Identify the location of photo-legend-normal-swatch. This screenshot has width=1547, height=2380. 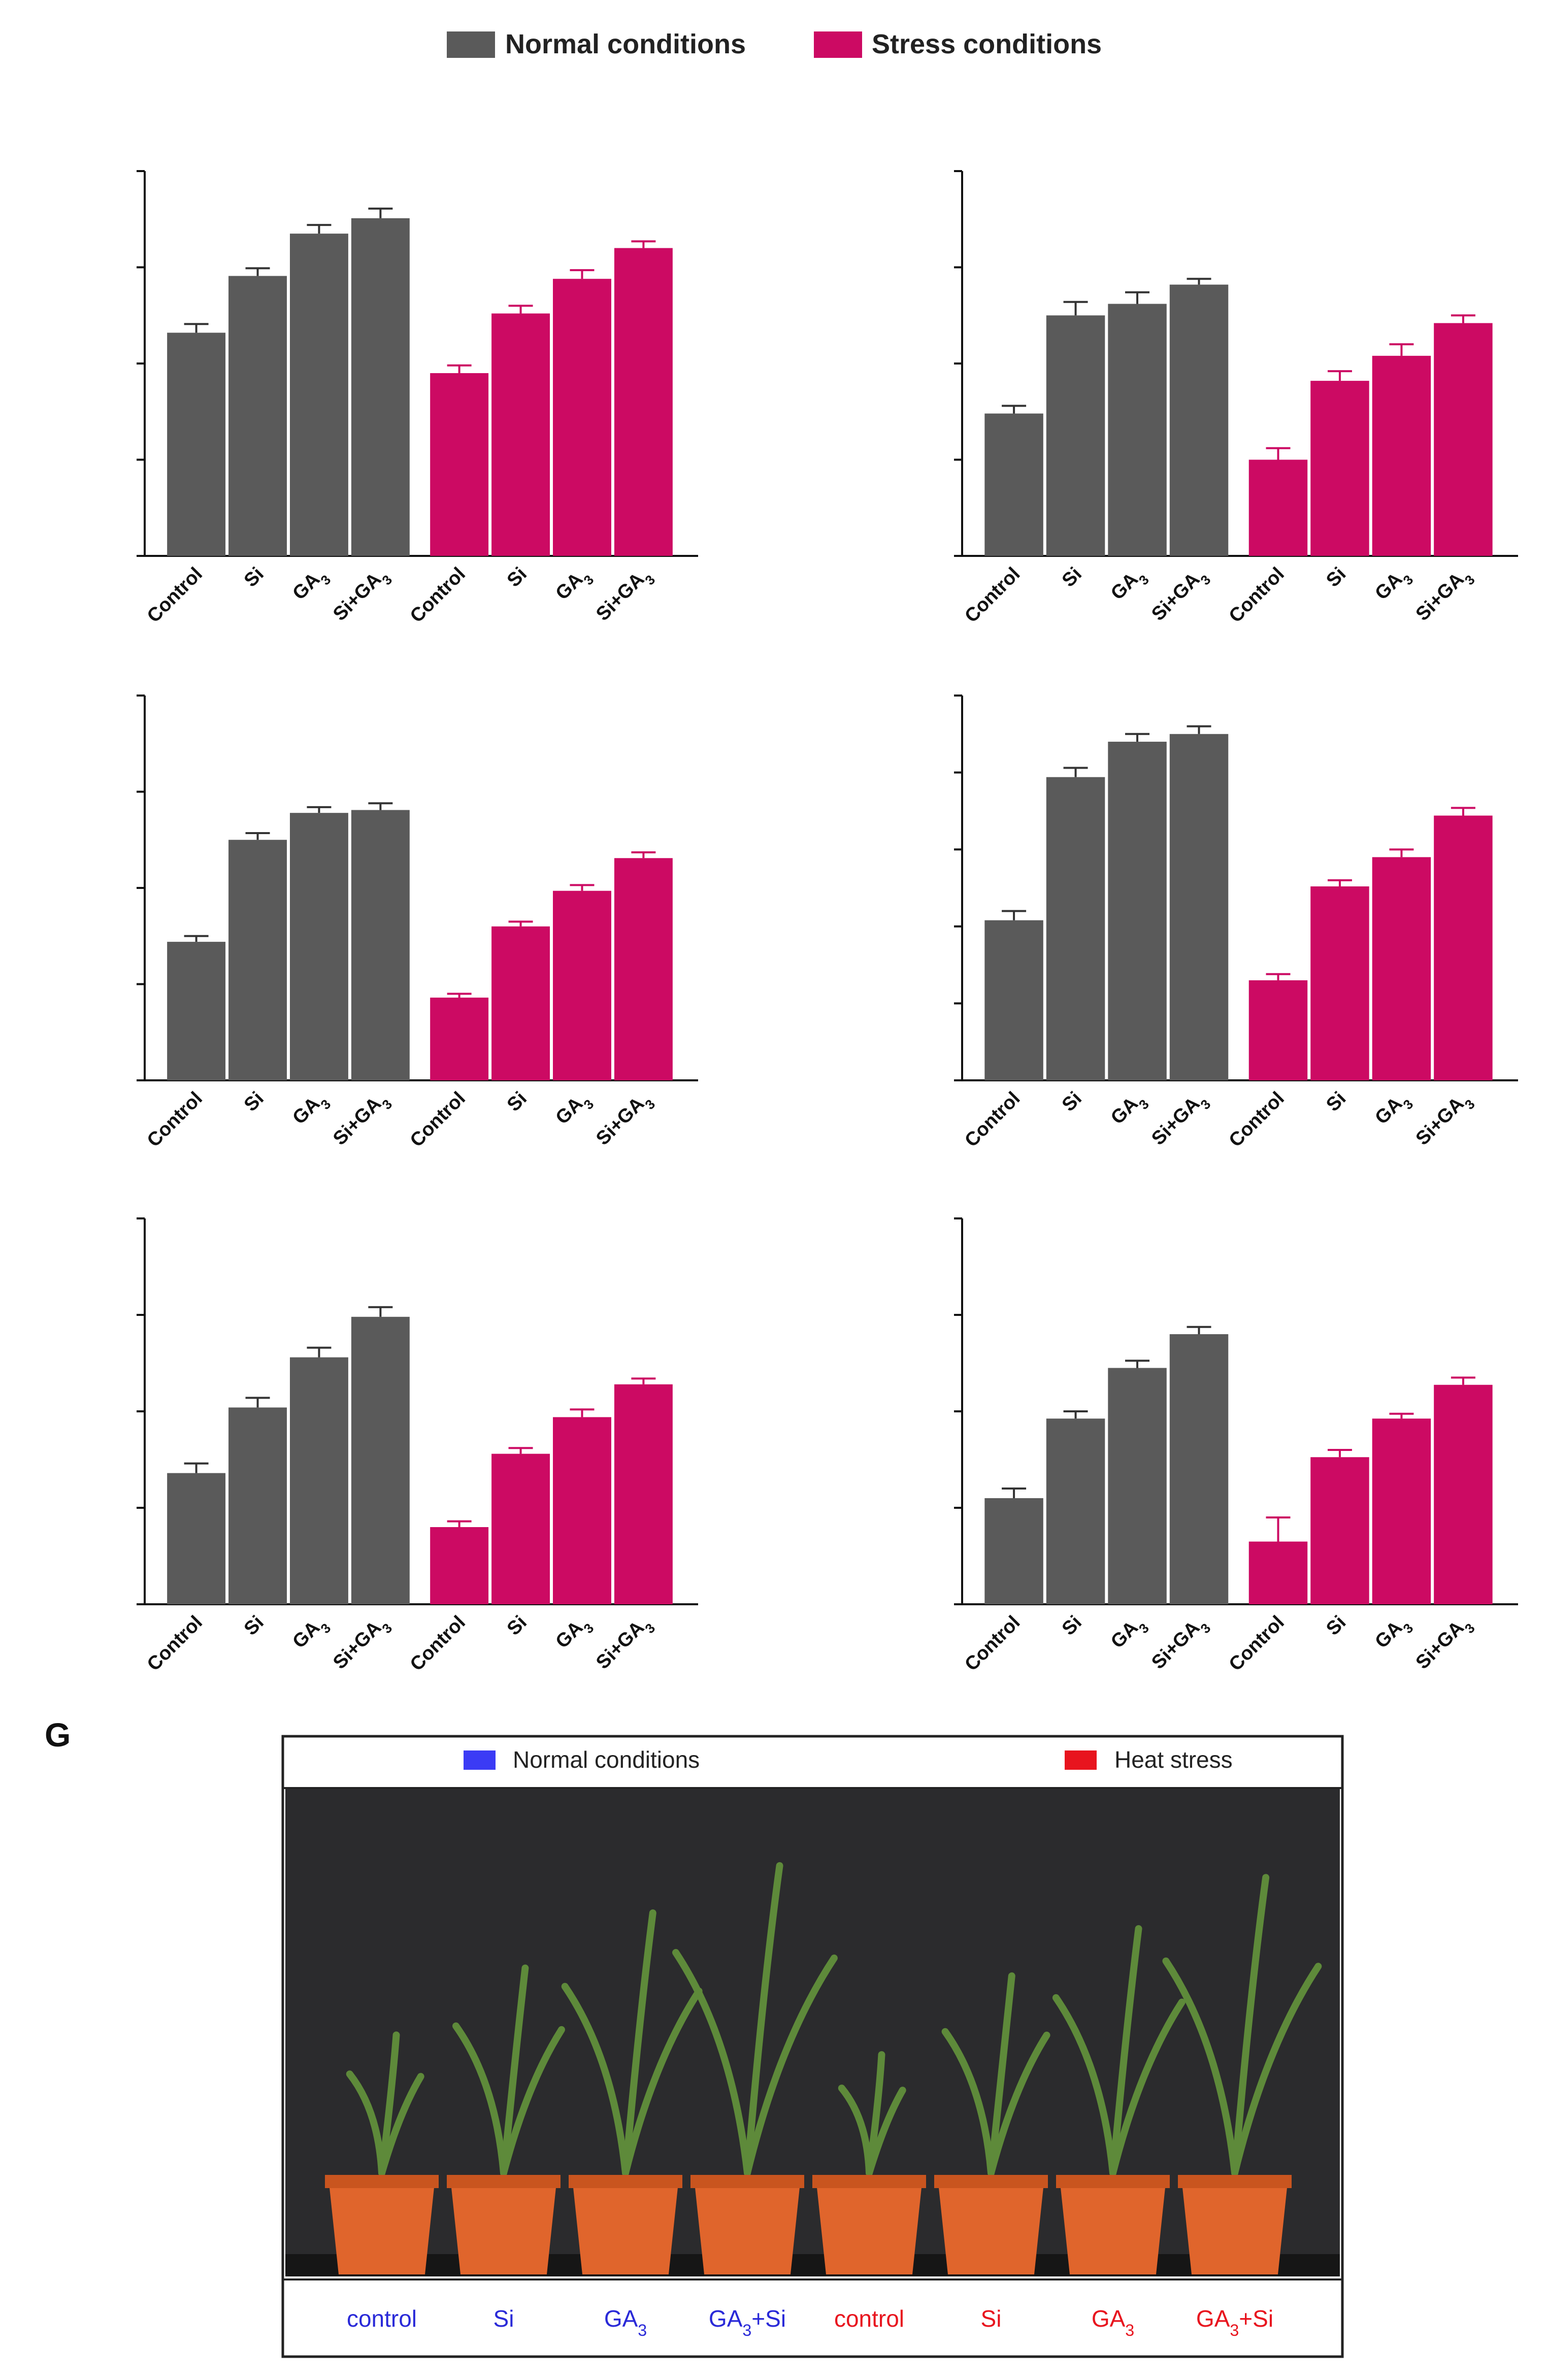
(480, 1760).